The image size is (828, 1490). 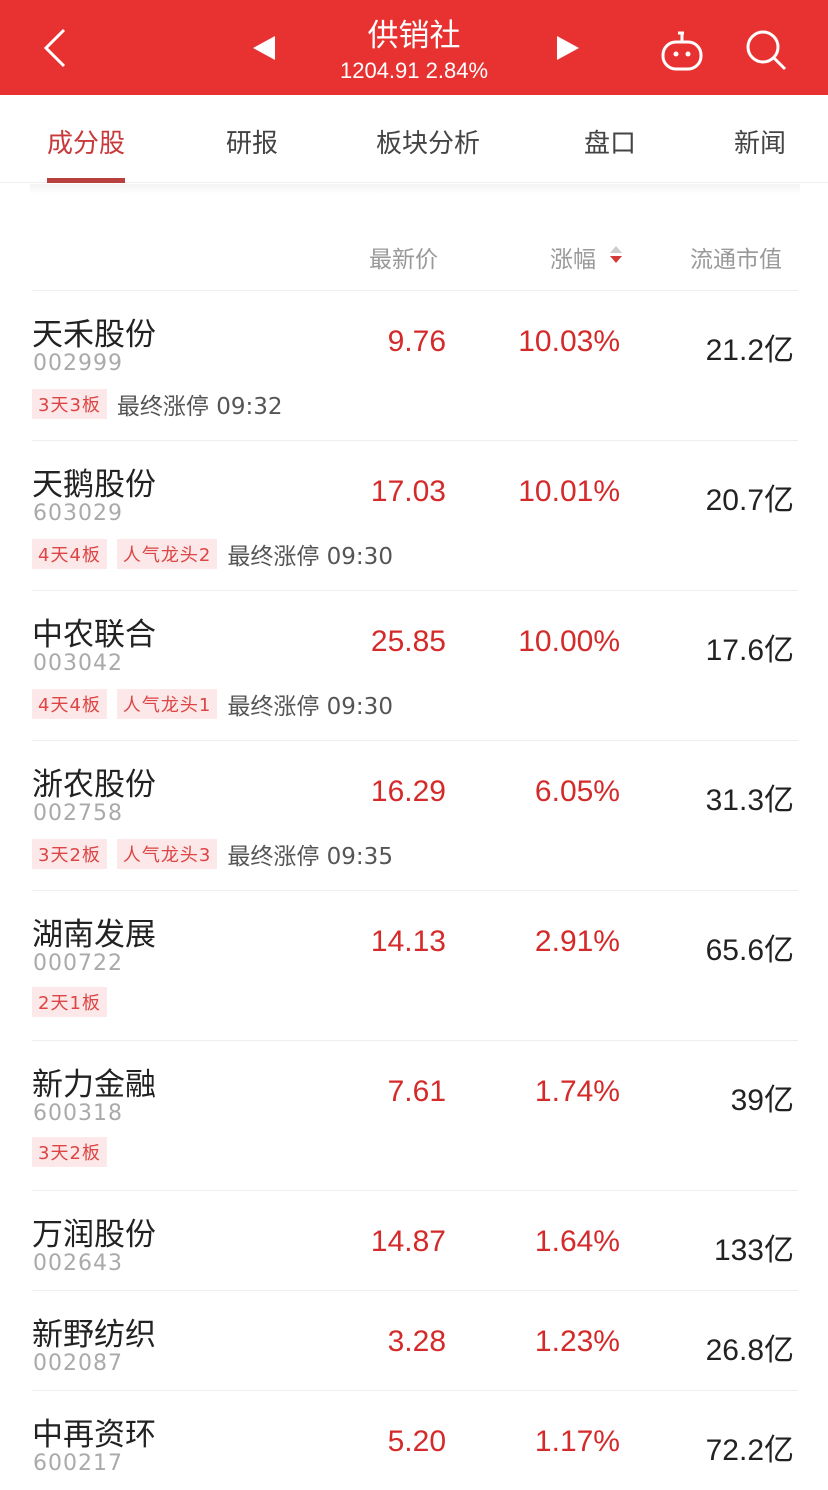 What do you see at coordinates (736, 260) in the screenshot?
I see `column-header-mktcap: 流通市值` at bounding box center [736, 260].